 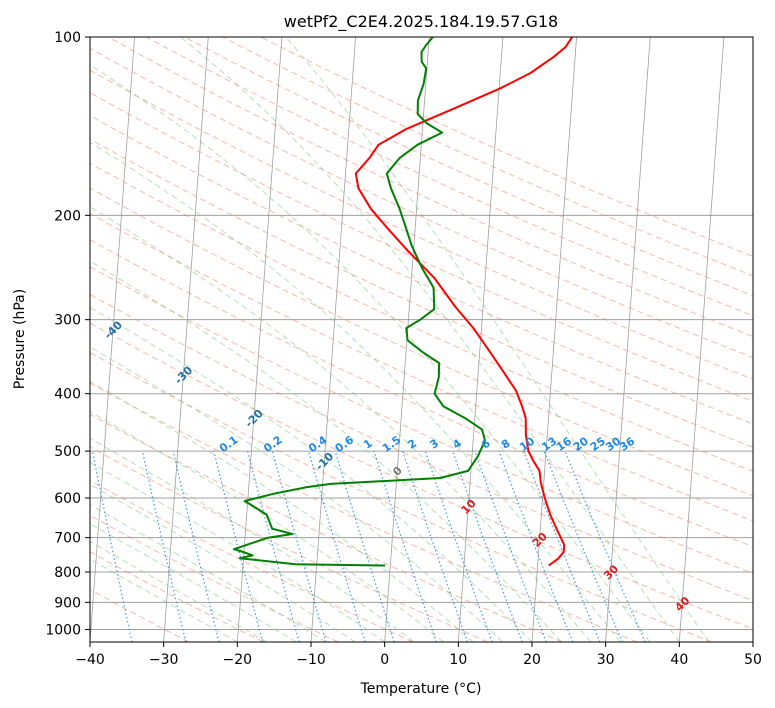 I want to click on x-tick-label: 40, so click(x=679, y=660).